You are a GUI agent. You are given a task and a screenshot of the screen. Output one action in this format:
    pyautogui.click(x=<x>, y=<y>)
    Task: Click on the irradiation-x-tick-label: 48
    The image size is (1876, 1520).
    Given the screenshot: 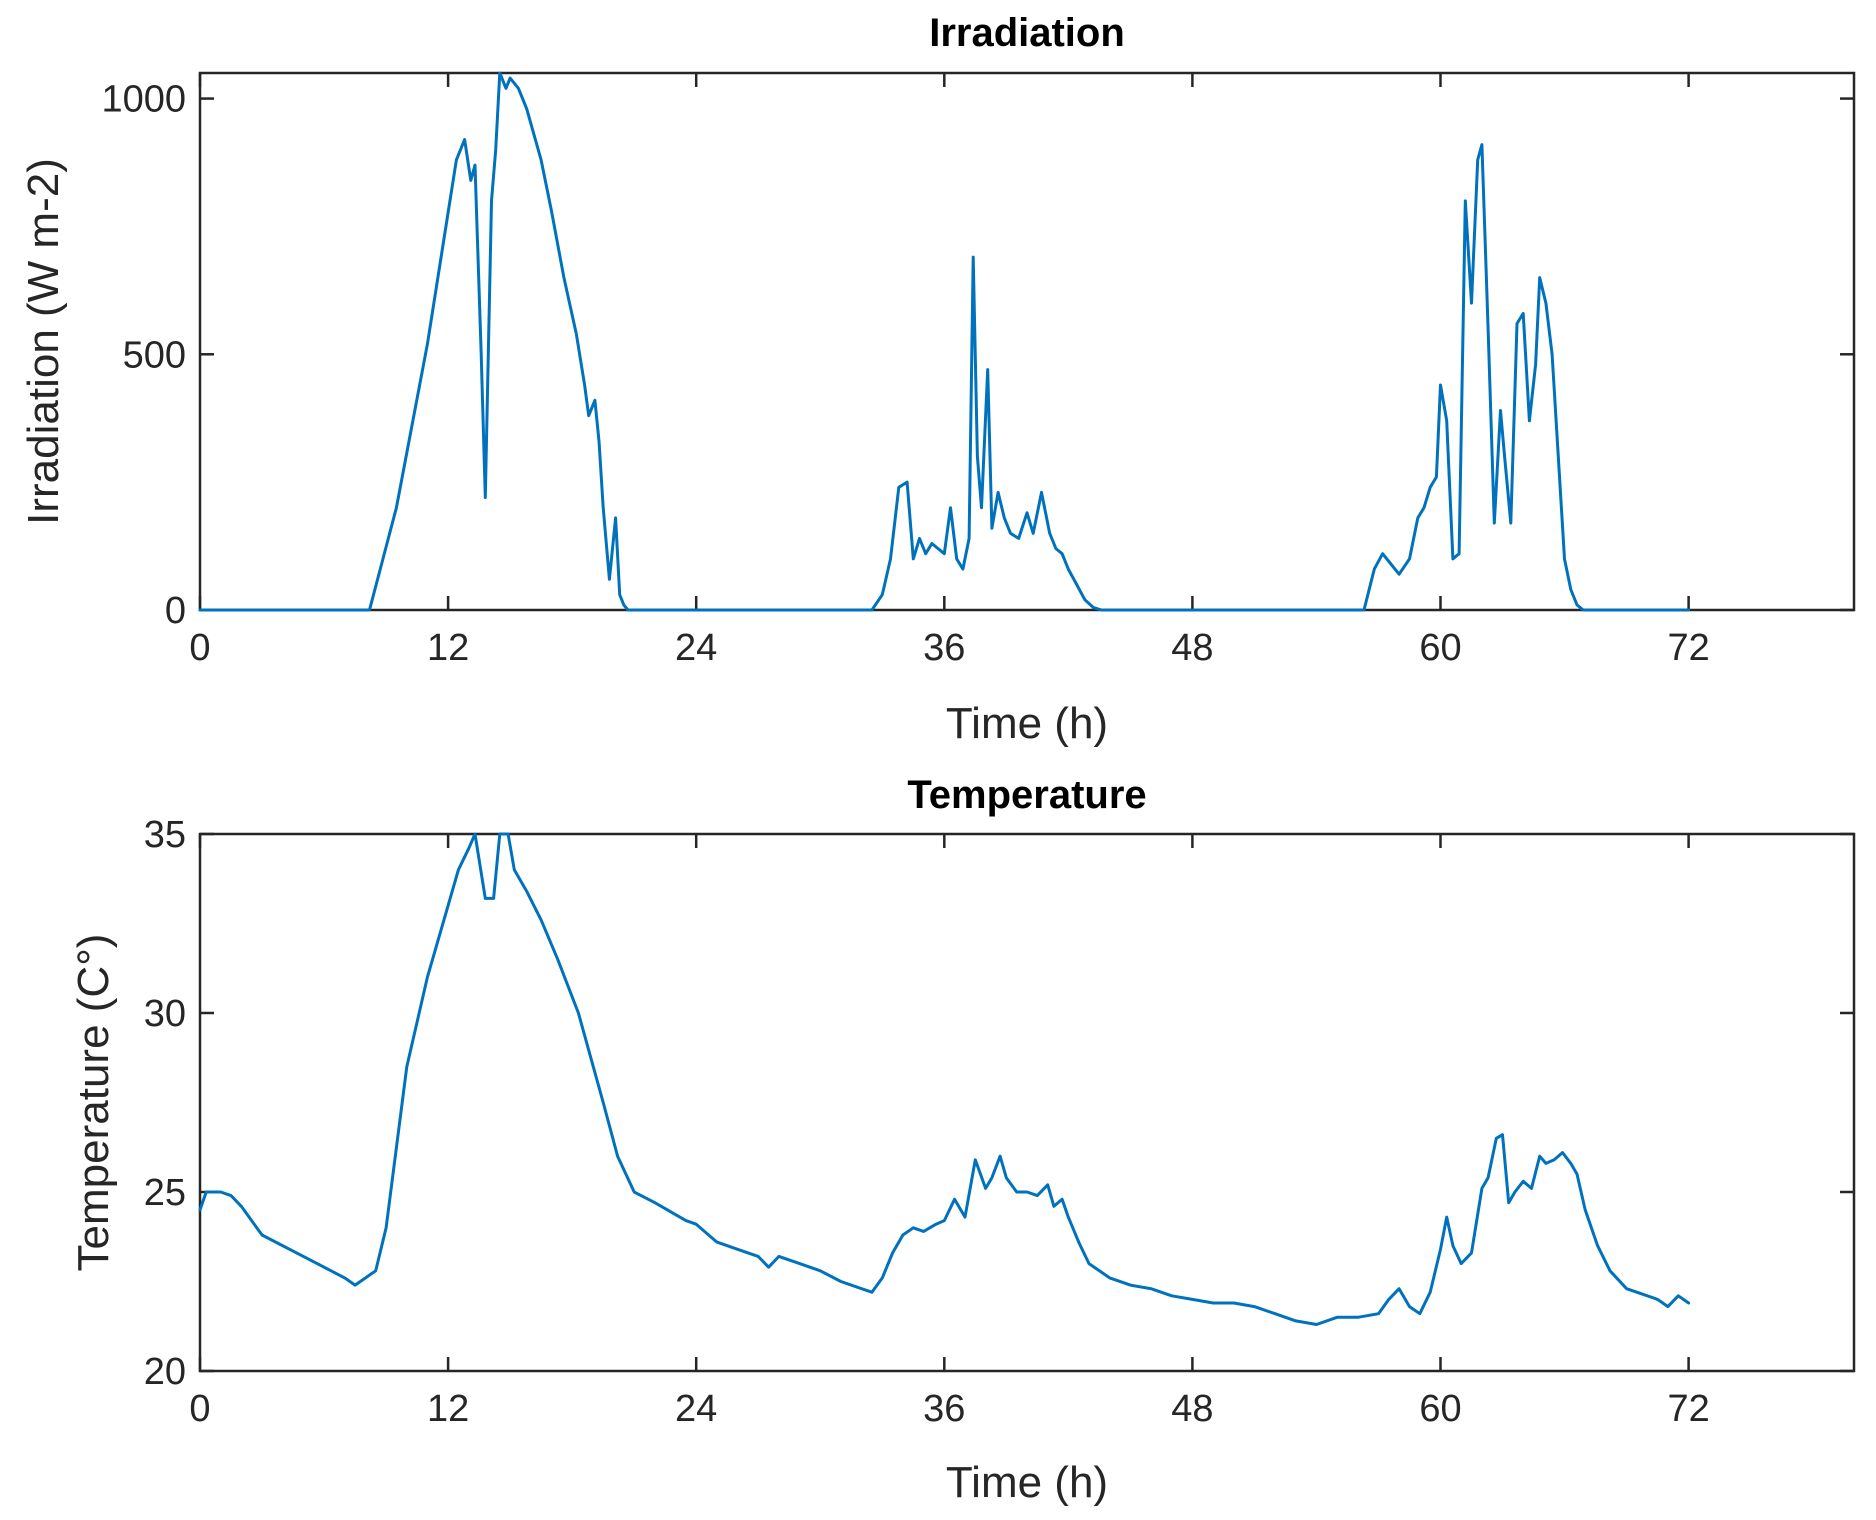 What is the action you would take?
    pyautogui.click(x=1192, y=648)
    